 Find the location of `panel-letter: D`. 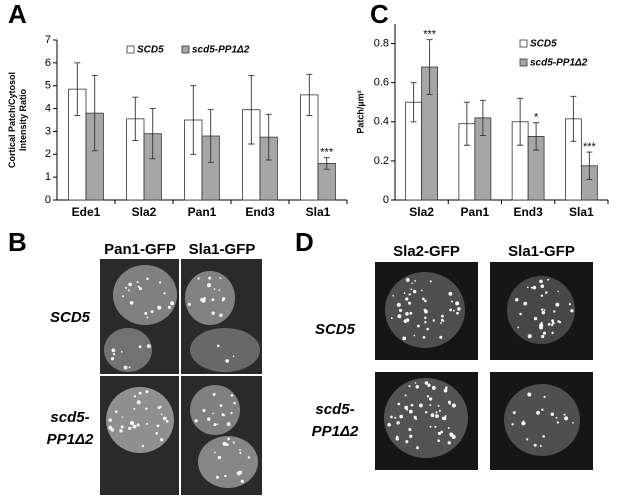

panel-letter: D is located at coordinates (304, 242).